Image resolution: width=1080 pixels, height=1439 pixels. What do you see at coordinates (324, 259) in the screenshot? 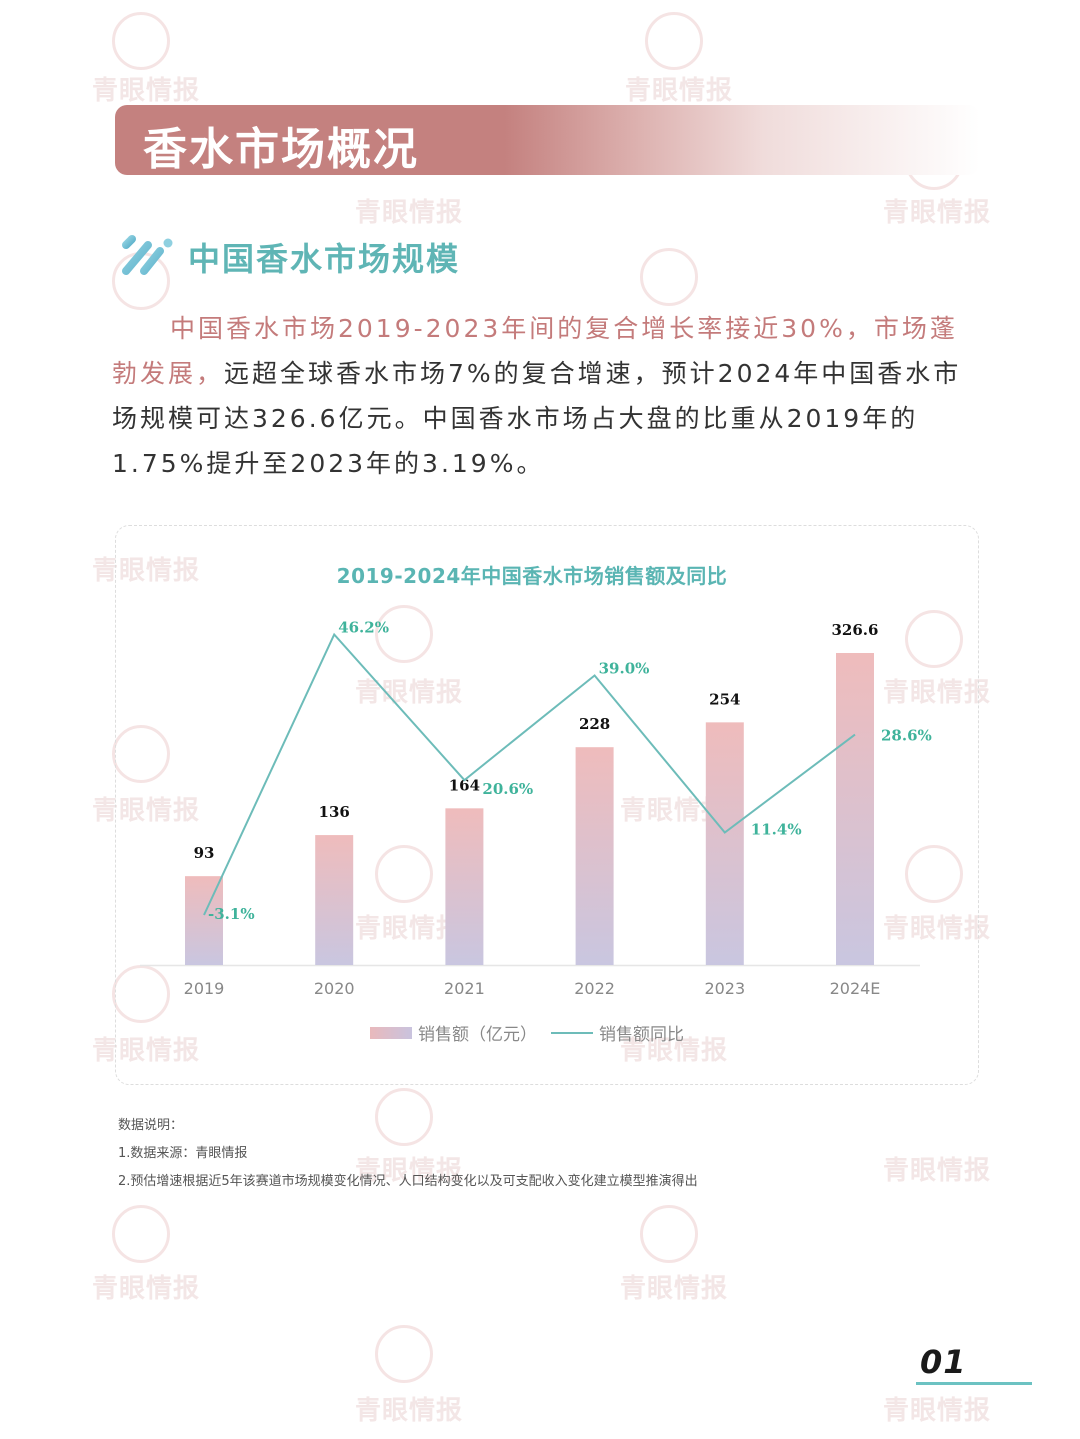
I see `subheading-title: 中国香水市场规模` at bounding box center [324, 259].